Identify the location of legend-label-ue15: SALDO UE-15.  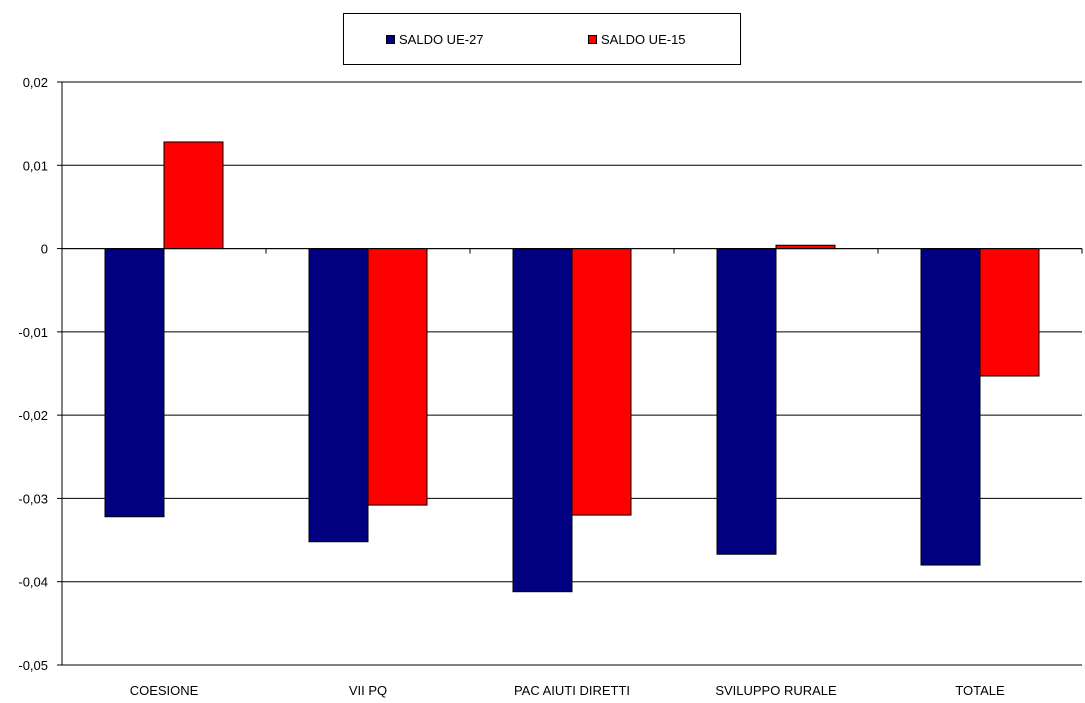
(643, 39).